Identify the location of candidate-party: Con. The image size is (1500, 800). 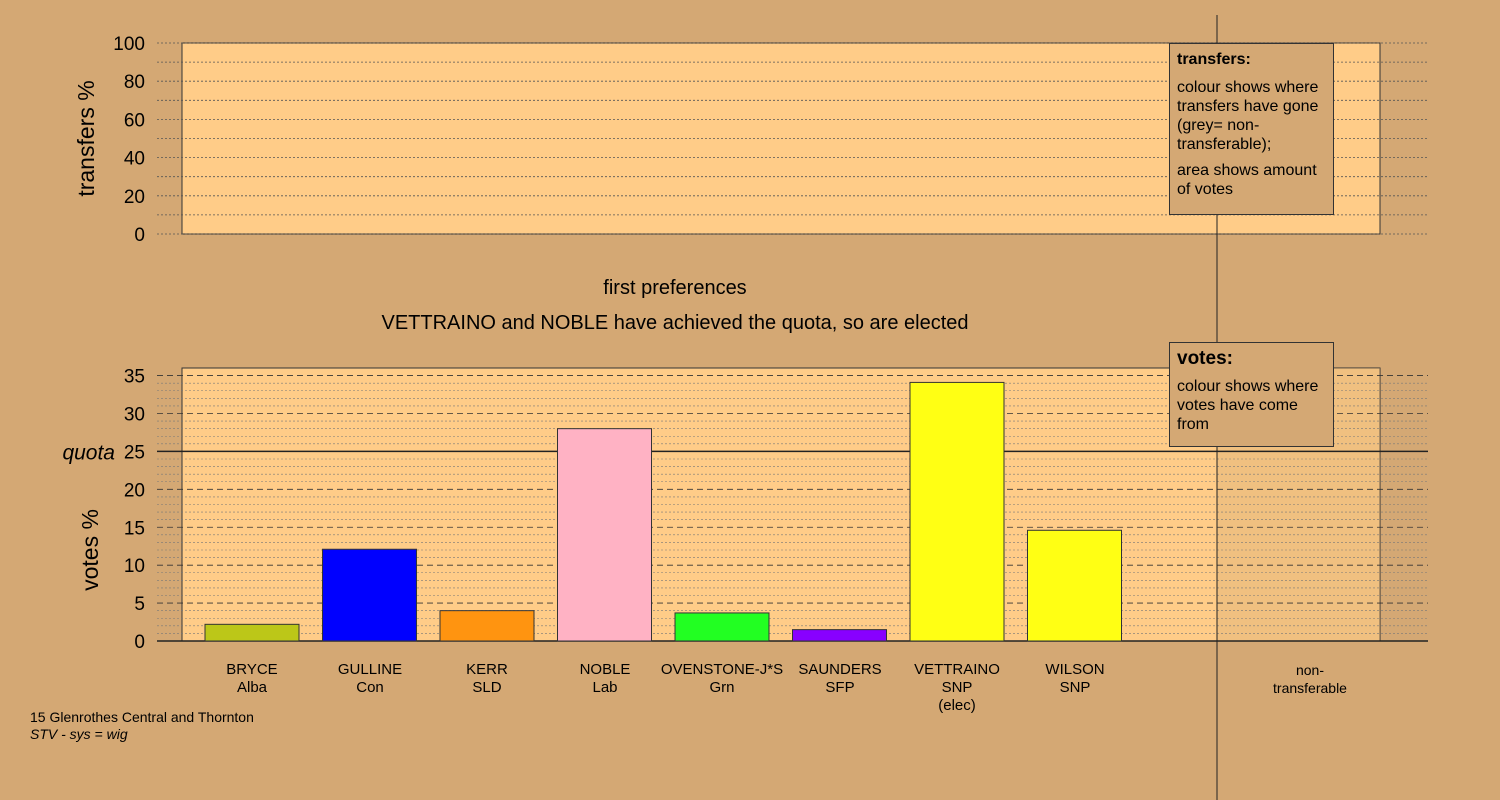
(370, 687).